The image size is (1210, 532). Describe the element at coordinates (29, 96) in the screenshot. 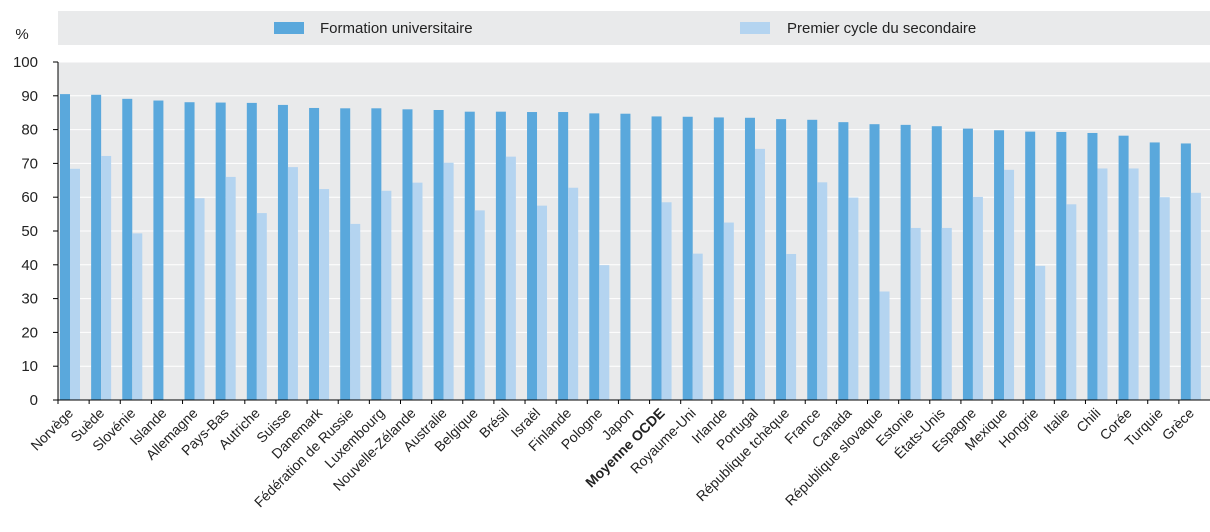

I see `y-tick-label: 90` at that location.